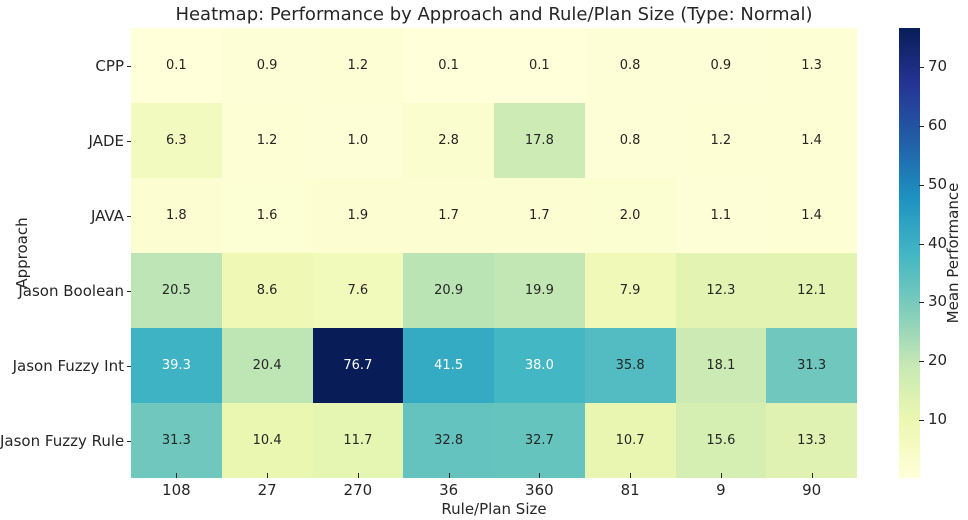 This screenshot has height=520, width=968. I want to click on heatmap-cell-jade-27: 1.2, so click(267, 140).